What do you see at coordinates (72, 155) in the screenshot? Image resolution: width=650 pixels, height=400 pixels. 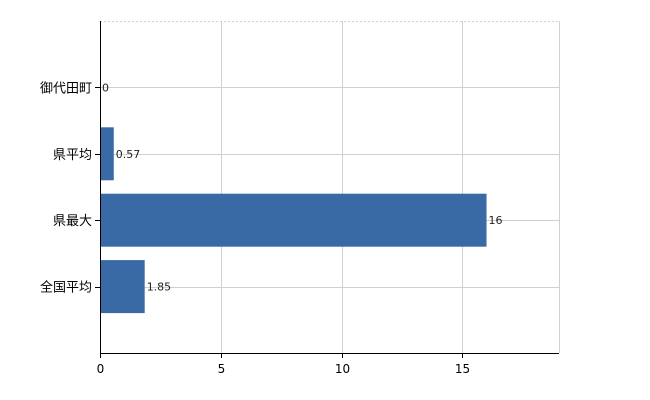 I see `category-label: 県平均` at bounding box center [72, 155].